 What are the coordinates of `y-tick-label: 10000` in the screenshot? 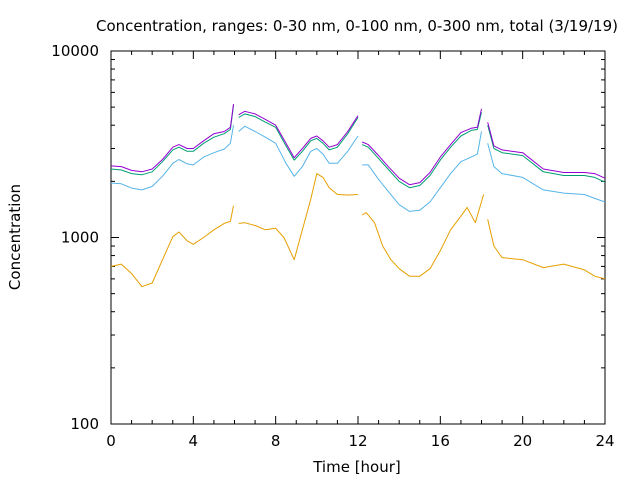 It's located at (75, 51).